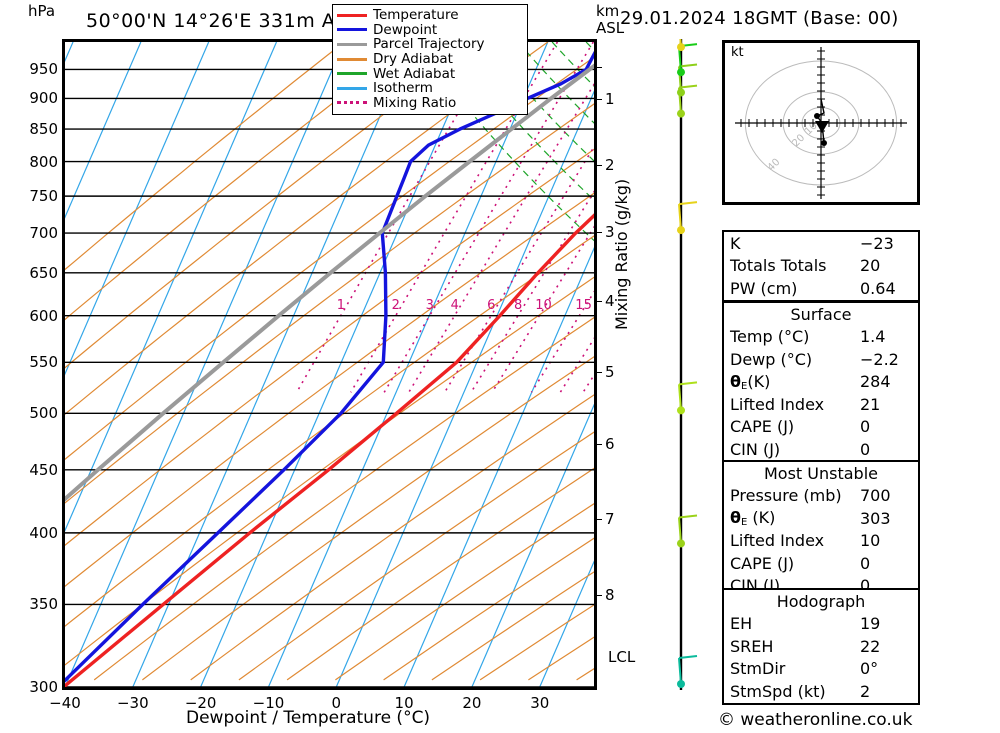 This screenshot has height=733, width=1000. Describe the element at coordinates (610, 164) in the screenshot. I see `height-tick-label: 2` at that location.